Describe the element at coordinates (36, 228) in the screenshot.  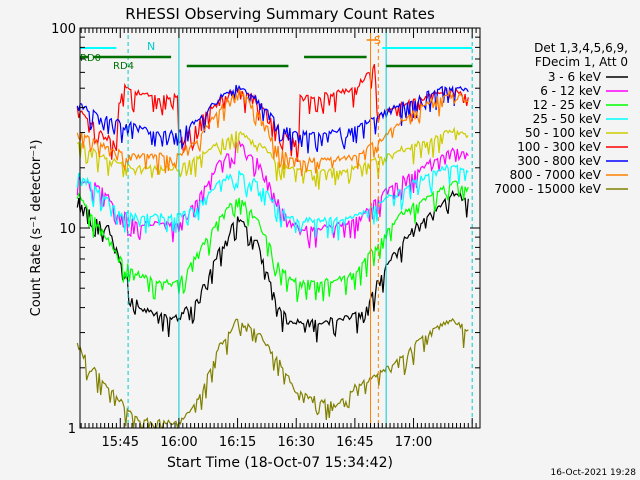
I see `y-axis-label: Count Rate (s⁻¹ detector⁻¹)` at that location.